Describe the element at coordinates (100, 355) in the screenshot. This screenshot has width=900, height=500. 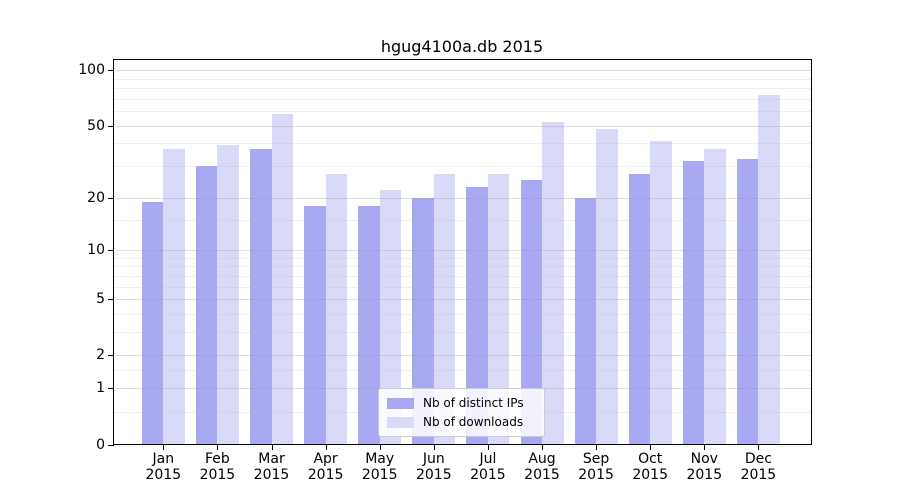
I see `y-tick-label-2: 2` at that location.